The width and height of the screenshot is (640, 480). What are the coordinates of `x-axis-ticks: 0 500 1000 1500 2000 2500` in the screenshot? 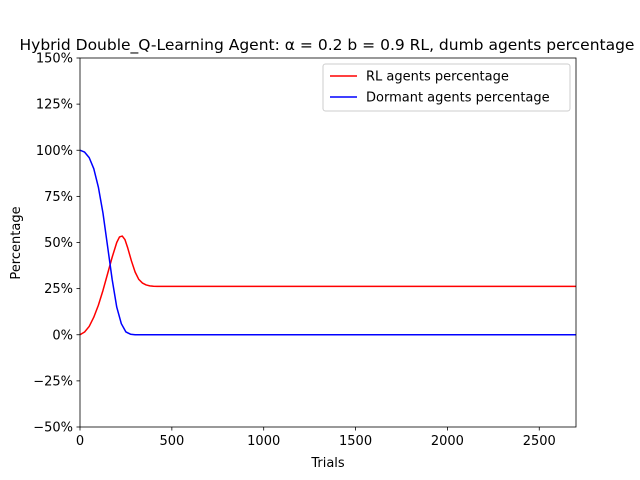 It's located at (316, 438).